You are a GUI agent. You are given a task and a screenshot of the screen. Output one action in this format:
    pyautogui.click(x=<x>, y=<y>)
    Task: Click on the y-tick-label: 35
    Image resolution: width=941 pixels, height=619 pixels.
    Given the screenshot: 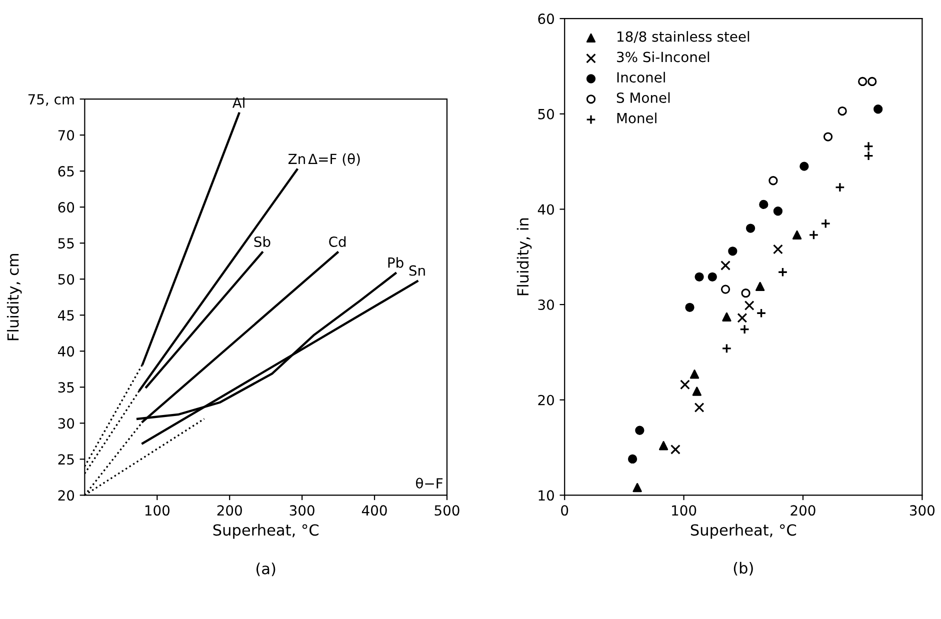 What is the action you would take?
    pyautogui.click(x=66, y=387)
    